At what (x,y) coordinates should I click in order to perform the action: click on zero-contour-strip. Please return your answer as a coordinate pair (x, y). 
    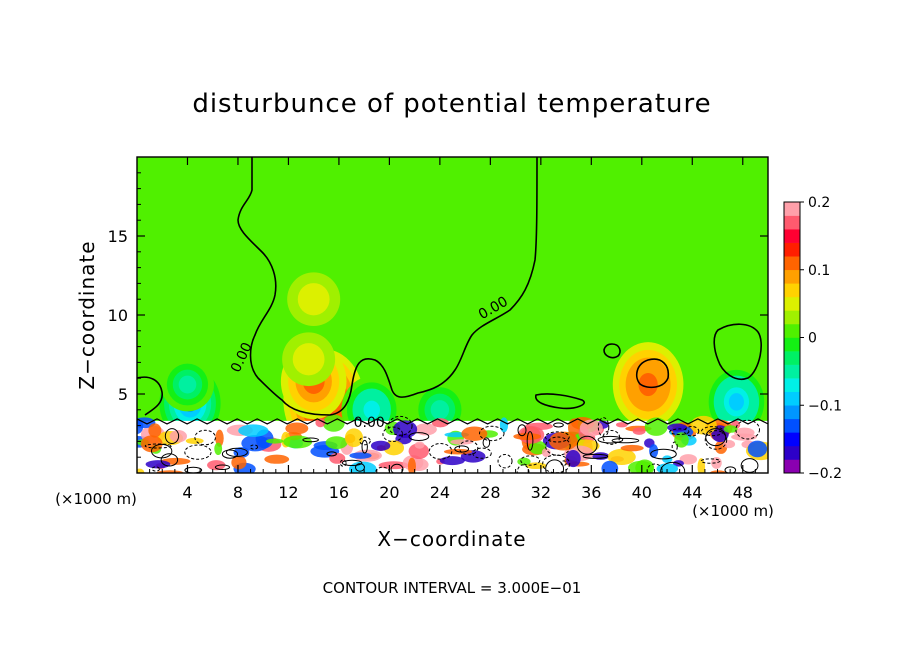
    Looking at the image, I should click on (560, 401).